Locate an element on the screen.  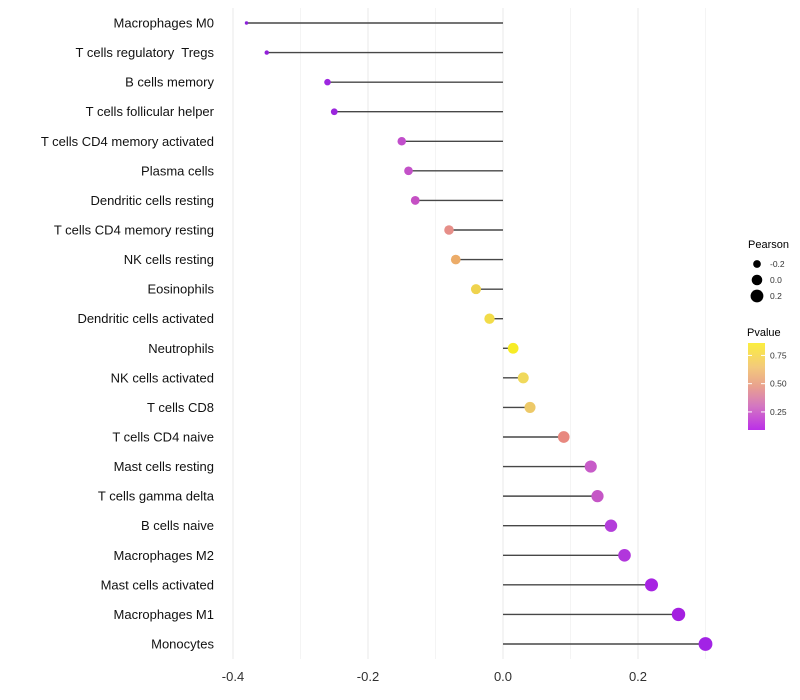
y-axis-label: T cells gamma delta is located at coordinates (156, 496).